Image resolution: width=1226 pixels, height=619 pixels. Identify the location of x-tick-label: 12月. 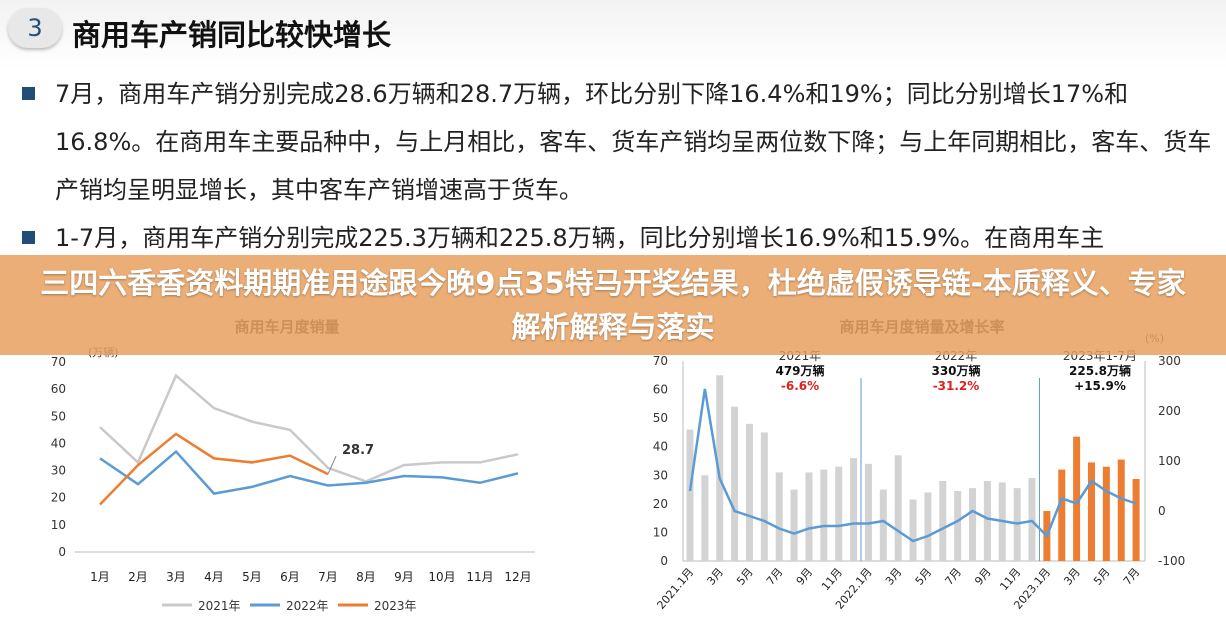
(517, 577).